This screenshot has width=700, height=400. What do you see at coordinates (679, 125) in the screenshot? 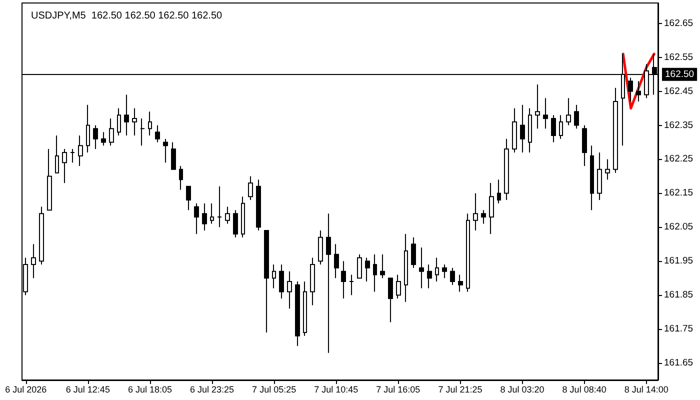
I see `y-tick-label: 162.35` at bounding box center [679, 125].